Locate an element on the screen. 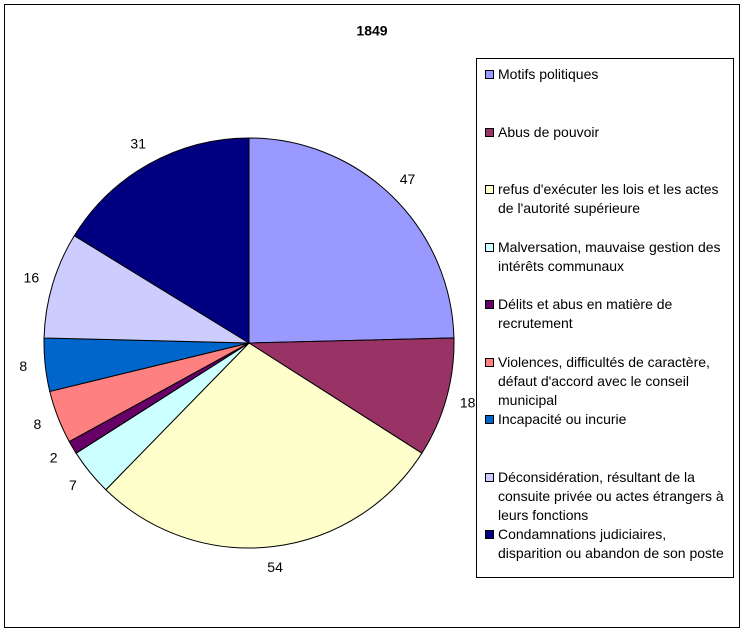 The height and width of the screenshot is (632, 745). legend-label: Incapacité ou incurie is located at coordinates (562, 419).